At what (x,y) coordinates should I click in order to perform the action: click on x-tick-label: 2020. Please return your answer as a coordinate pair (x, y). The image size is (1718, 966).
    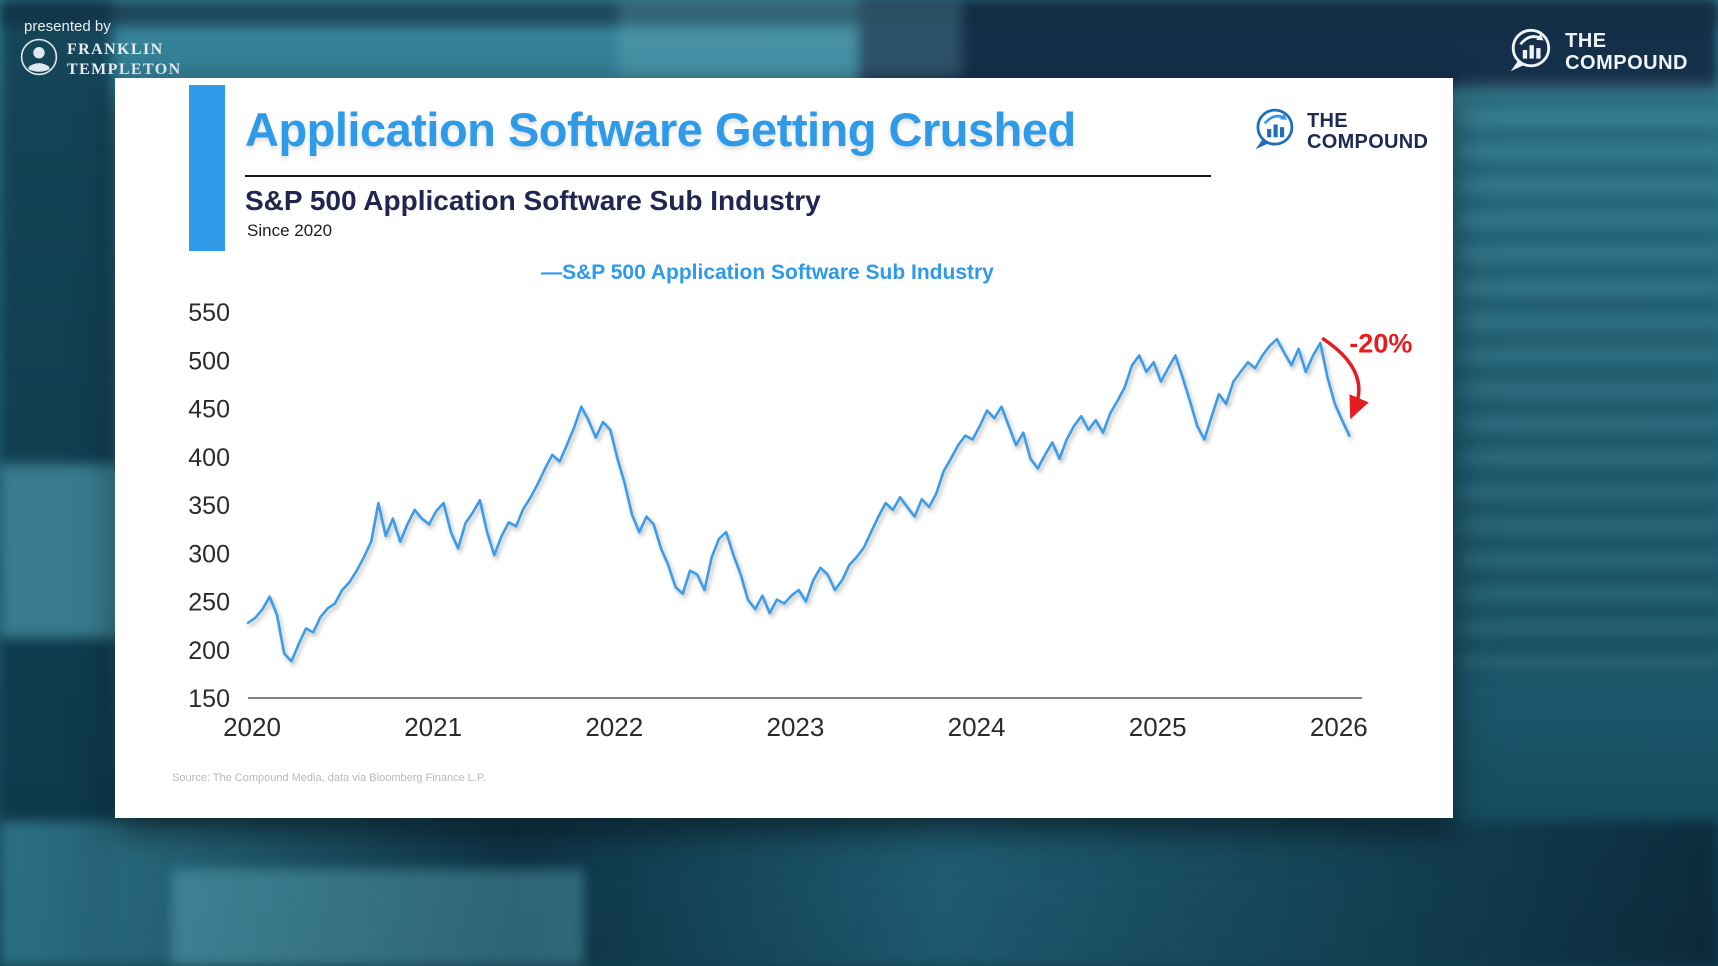
    Looking at the image, I should click on (252, 727).